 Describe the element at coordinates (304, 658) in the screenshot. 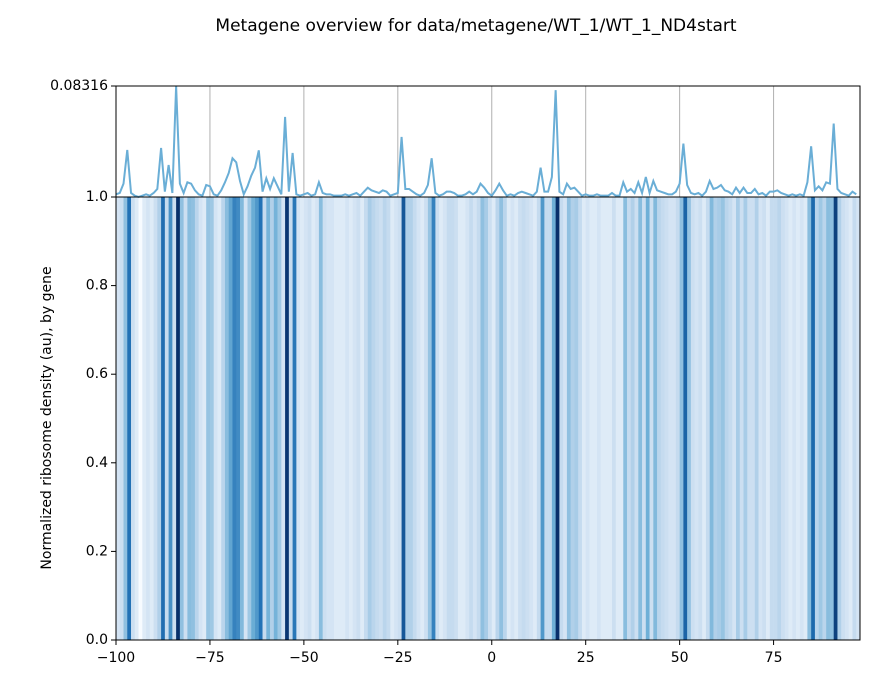

I see `x-tick-label: −50` at that location.